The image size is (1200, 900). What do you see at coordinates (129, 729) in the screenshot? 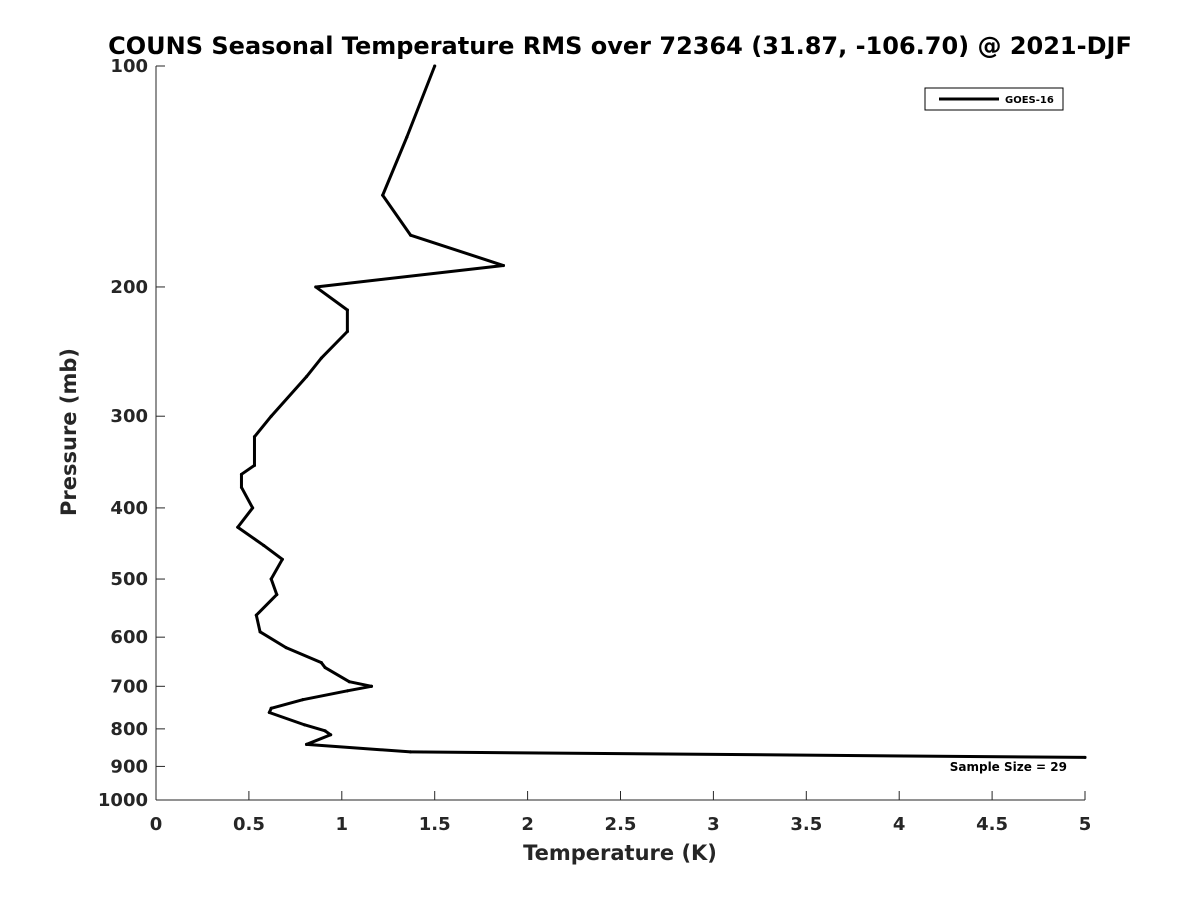
I see `y-tick-label: 800` at bounding box center [129, 729].